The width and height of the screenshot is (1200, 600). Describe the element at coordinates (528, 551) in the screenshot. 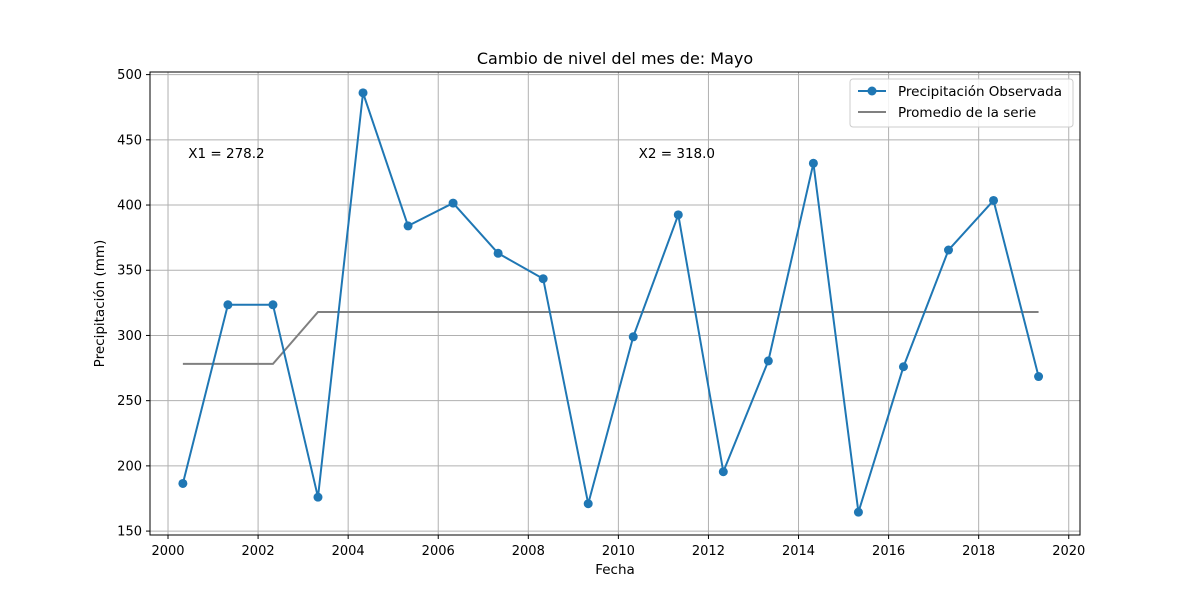

I see `x-tick-label: 2008` at that location.